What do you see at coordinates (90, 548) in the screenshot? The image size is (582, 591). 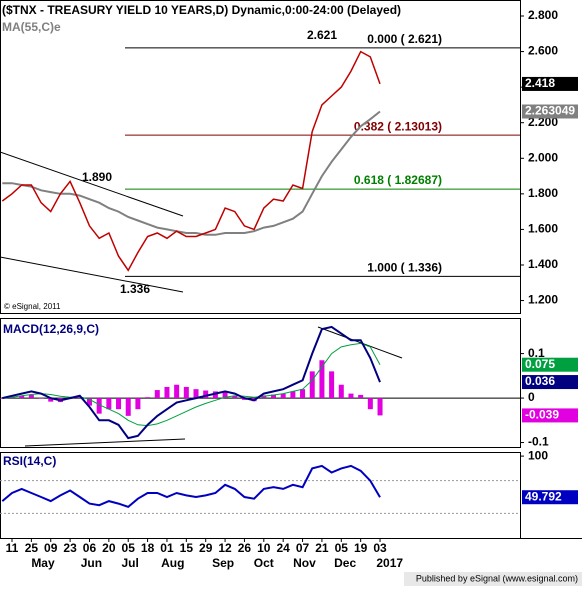 I see `x-tick-label: 06` at bounding box center [90, 548].